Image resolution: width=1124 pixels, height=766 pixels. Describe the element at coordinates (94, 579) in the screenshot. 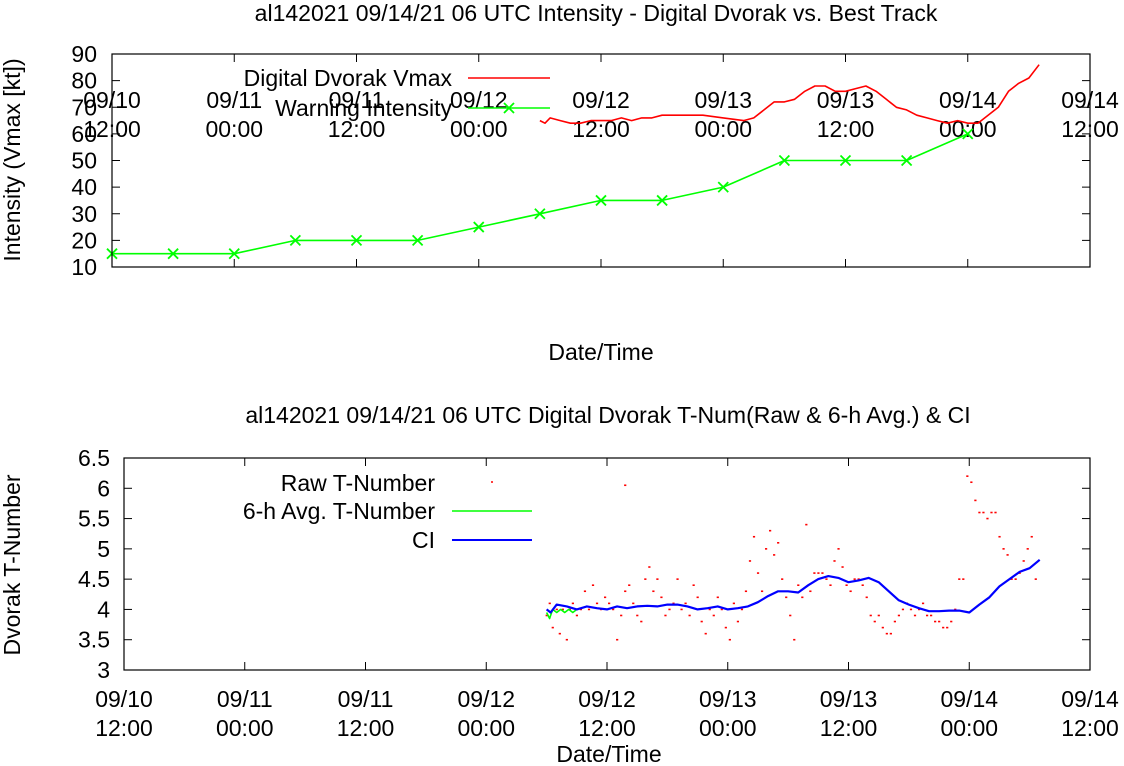

I see `ytick-label: 4.5` at that location.